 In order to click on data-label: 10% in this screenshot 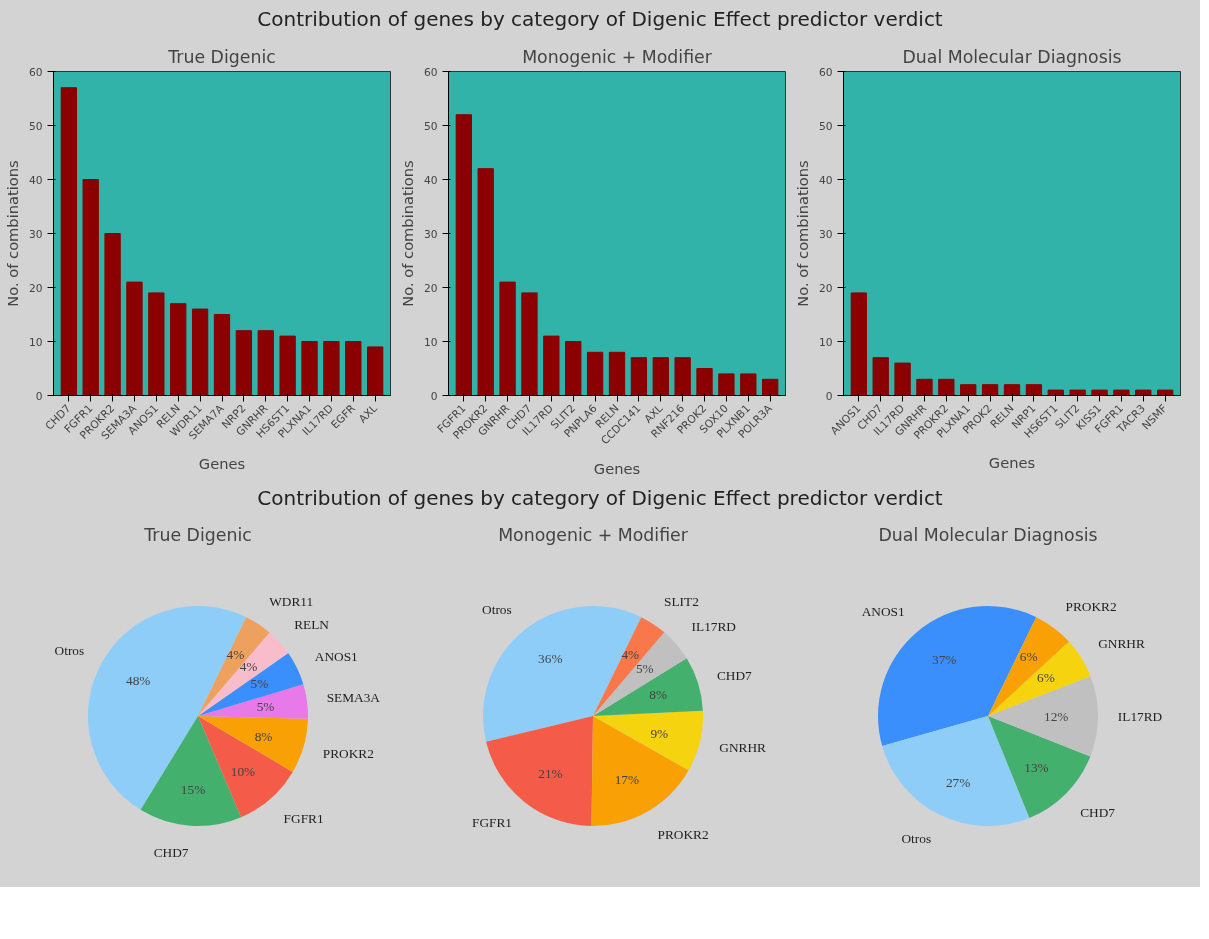, I will do `click(243, 772)`.